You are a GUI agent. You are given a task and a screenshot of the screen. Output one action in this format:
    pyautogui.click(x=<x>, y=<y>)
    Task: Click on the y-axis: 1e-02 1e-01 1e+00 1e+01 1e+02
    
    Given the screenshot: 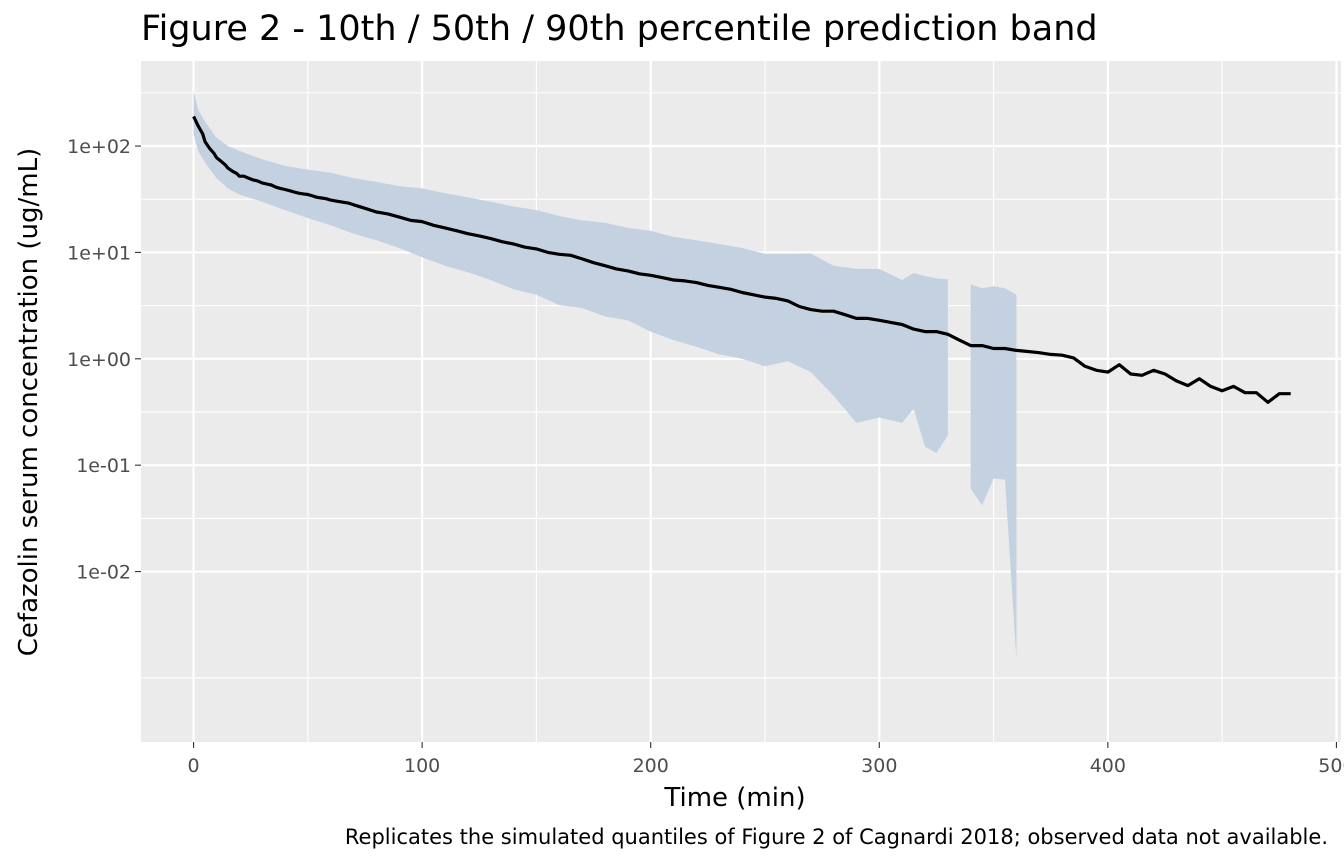 What is the action you would take?
    pyautogui.click(x=104, y=360)
    